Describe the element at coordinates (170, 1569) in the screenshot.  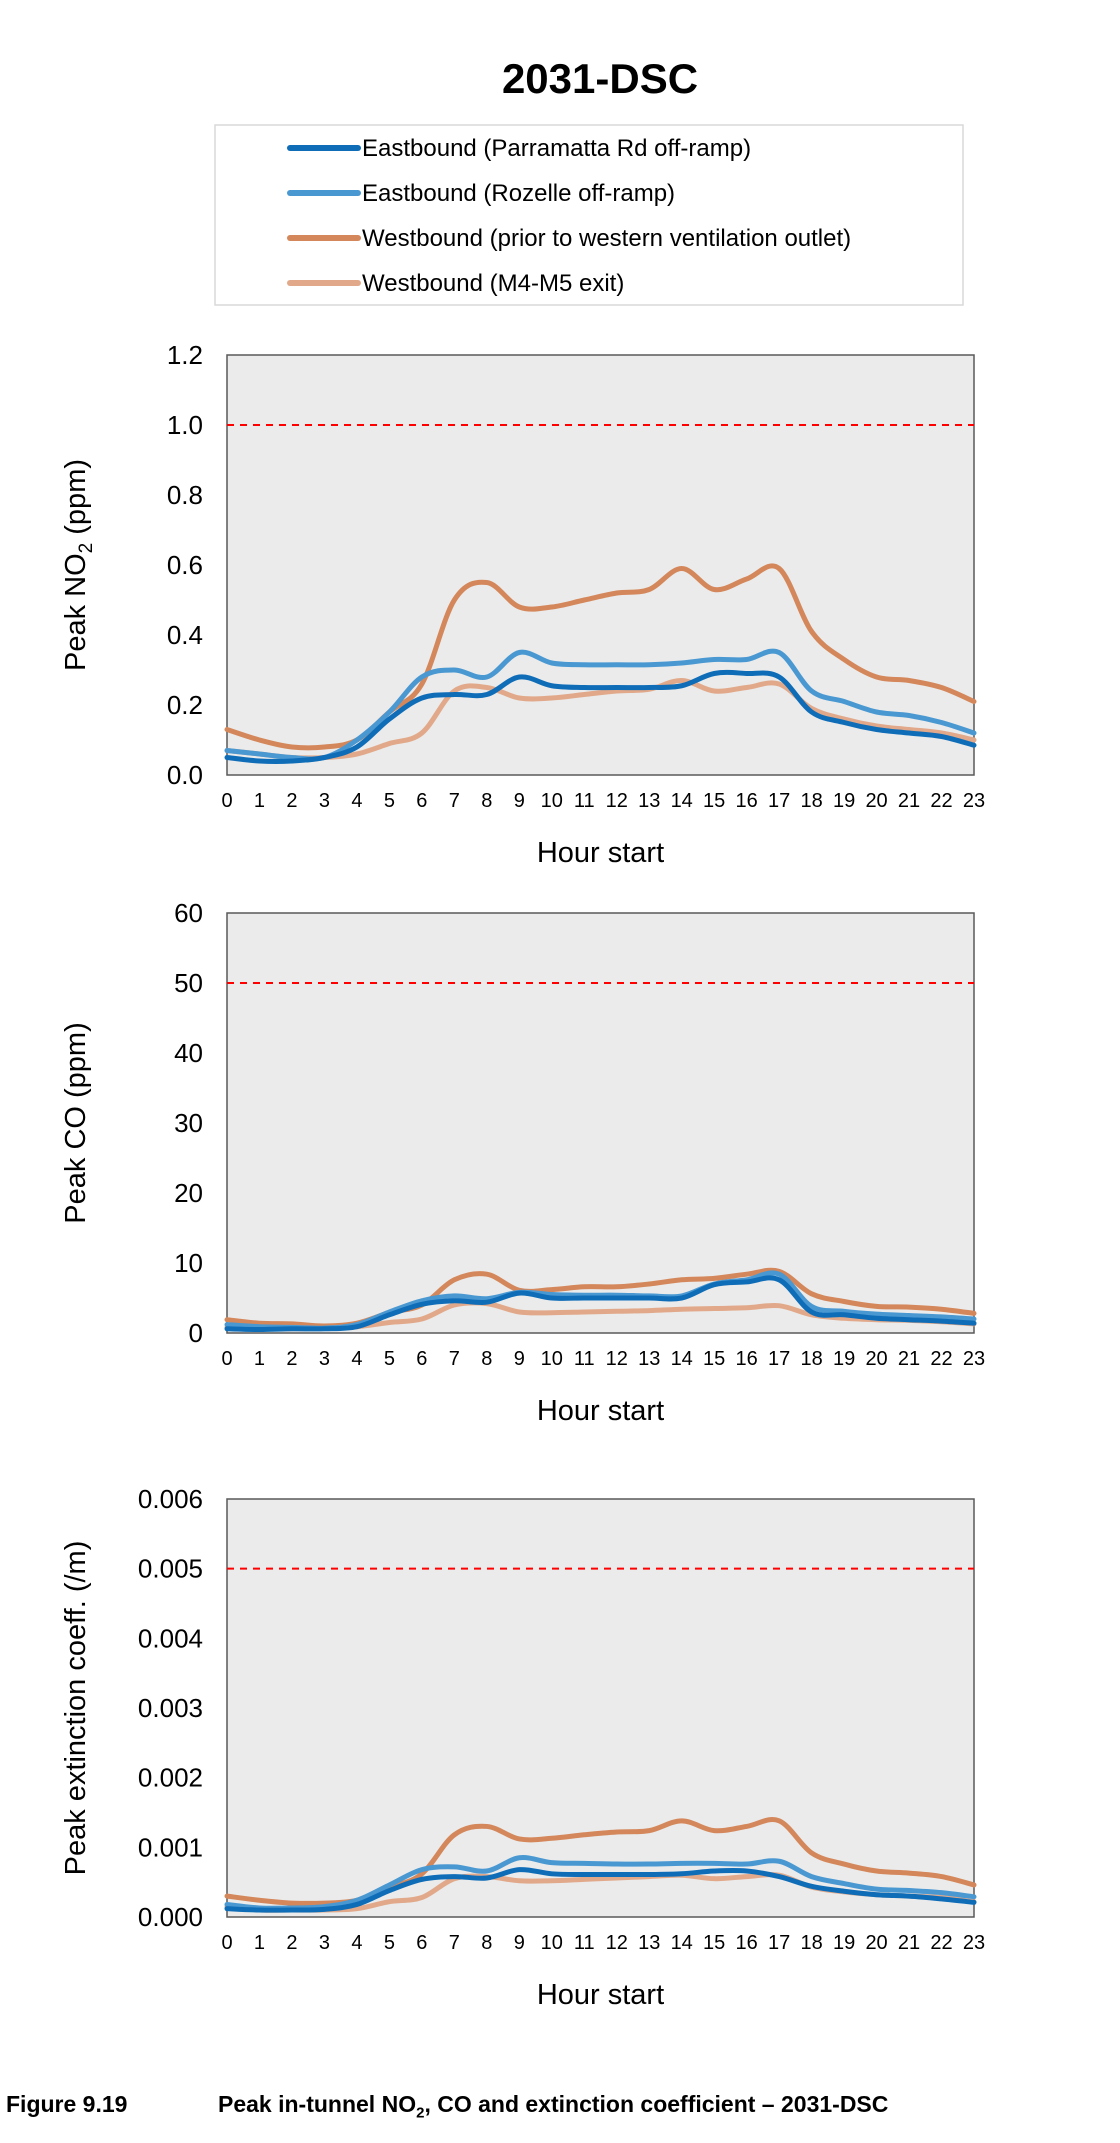
I see `y-tick-label: 0.005` at that location.